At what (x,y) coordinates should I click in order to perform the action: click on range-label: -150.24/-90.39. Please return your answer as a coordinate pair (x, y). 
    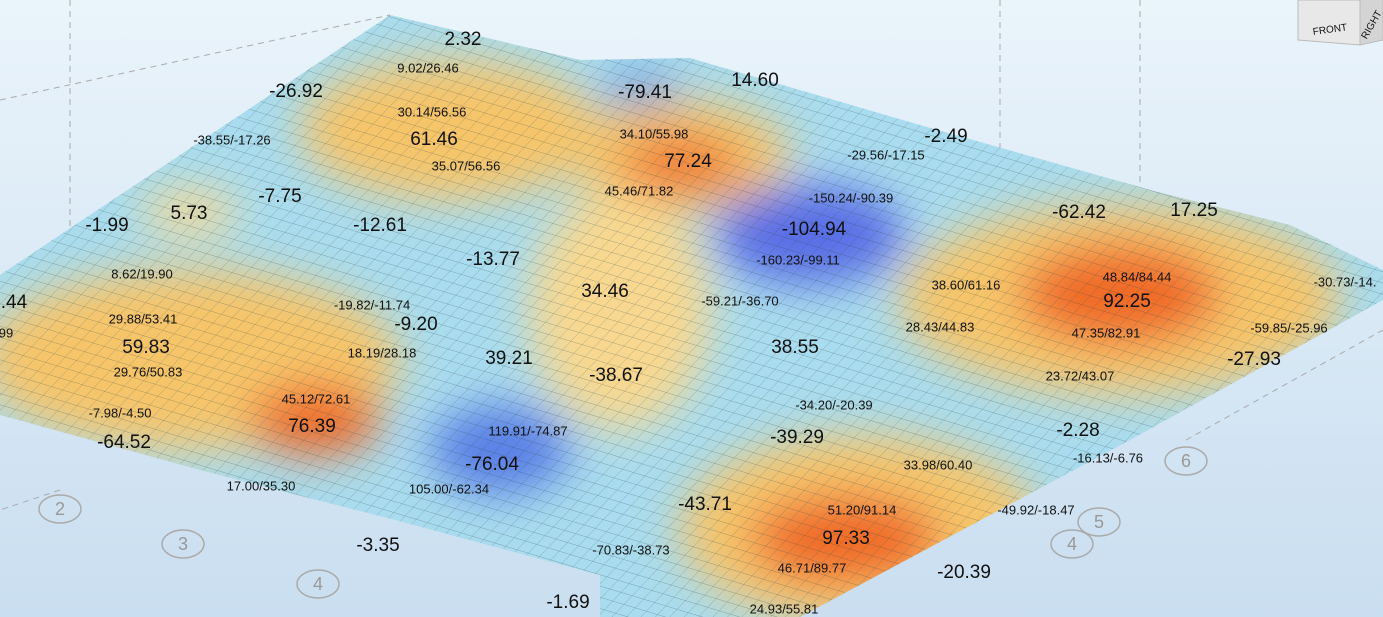
    Looking at the image, I should click on (851, 197).